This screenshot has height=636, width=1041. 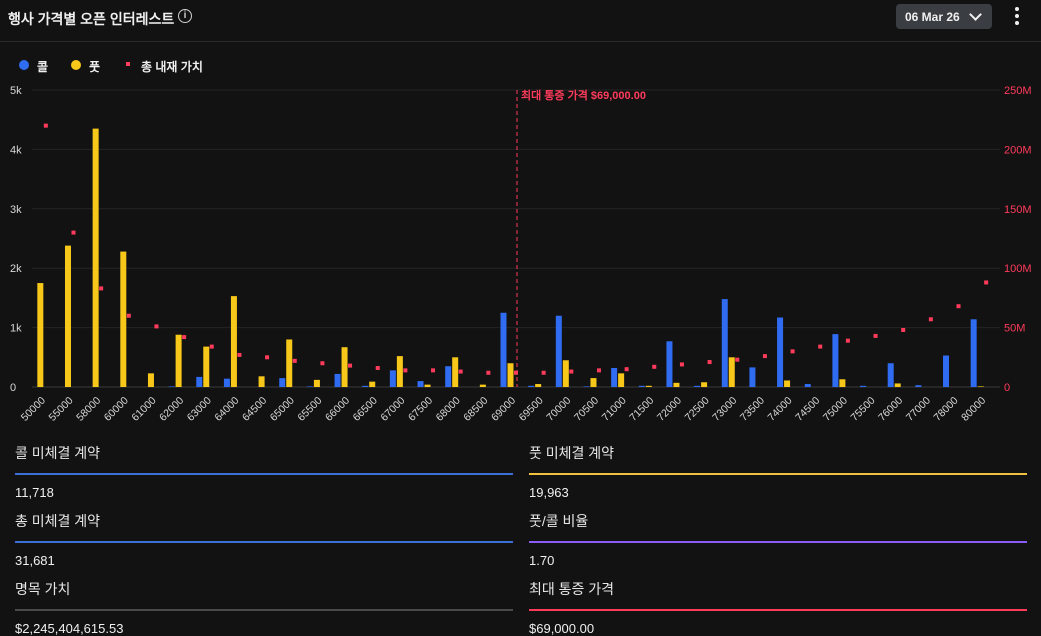 What do you see at coordinates (33, 409) in the screenshot?
I see `x-tick-label: 50000` at bounding box center [33, 409].